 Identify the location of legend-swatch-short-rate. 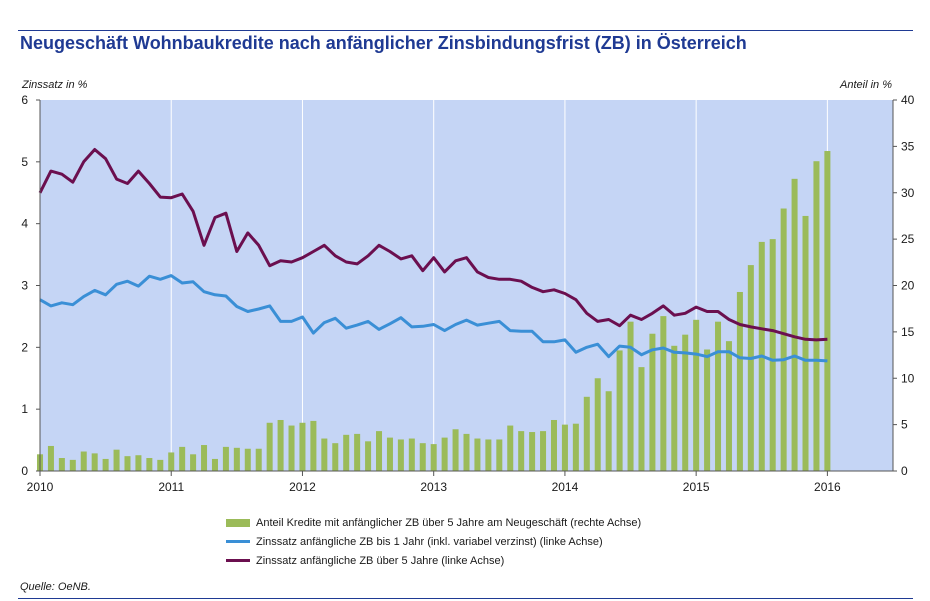
(238, 541).